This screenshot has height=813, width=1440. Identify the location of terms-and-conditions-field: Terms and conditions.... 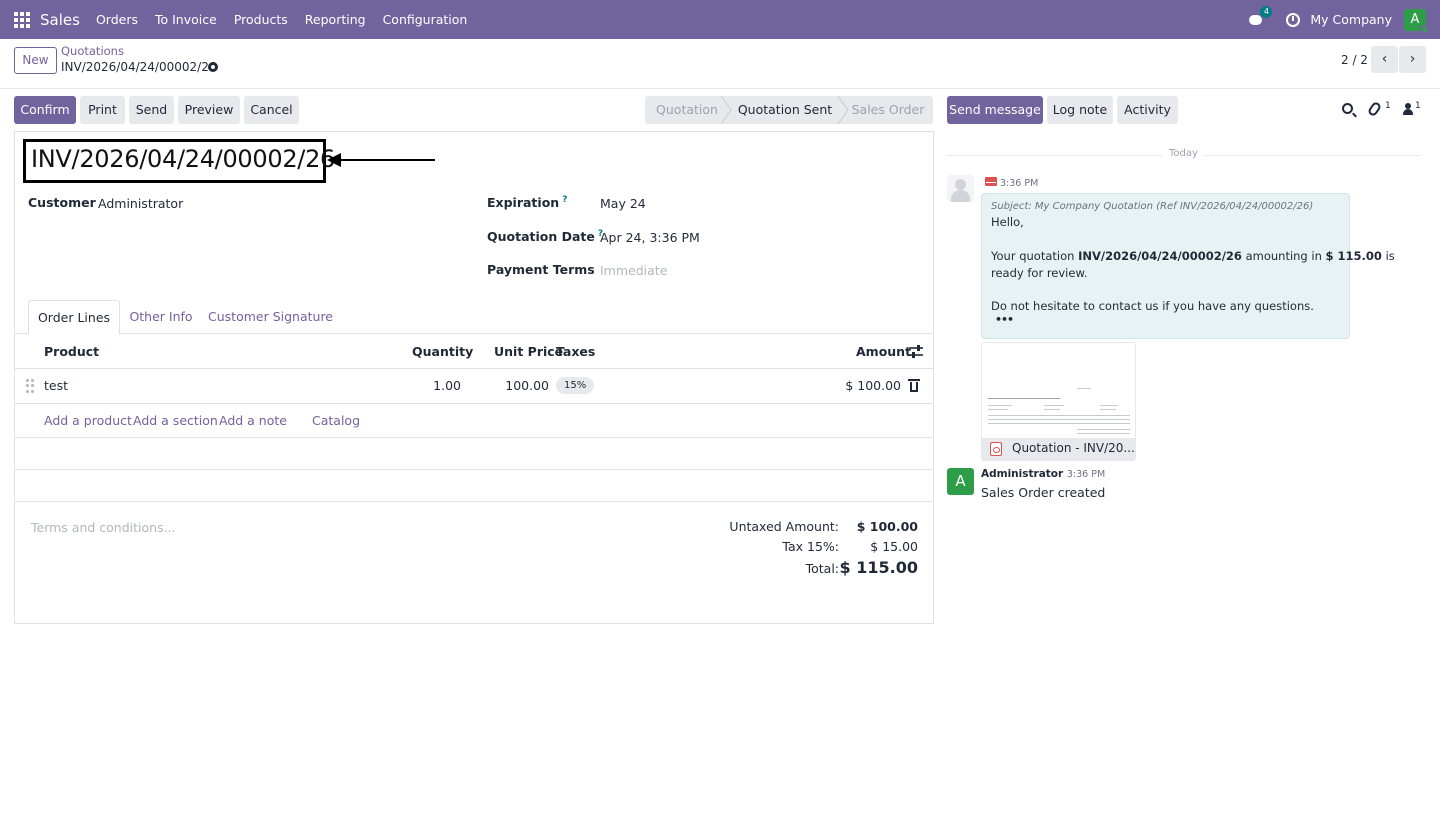
(103, 527).